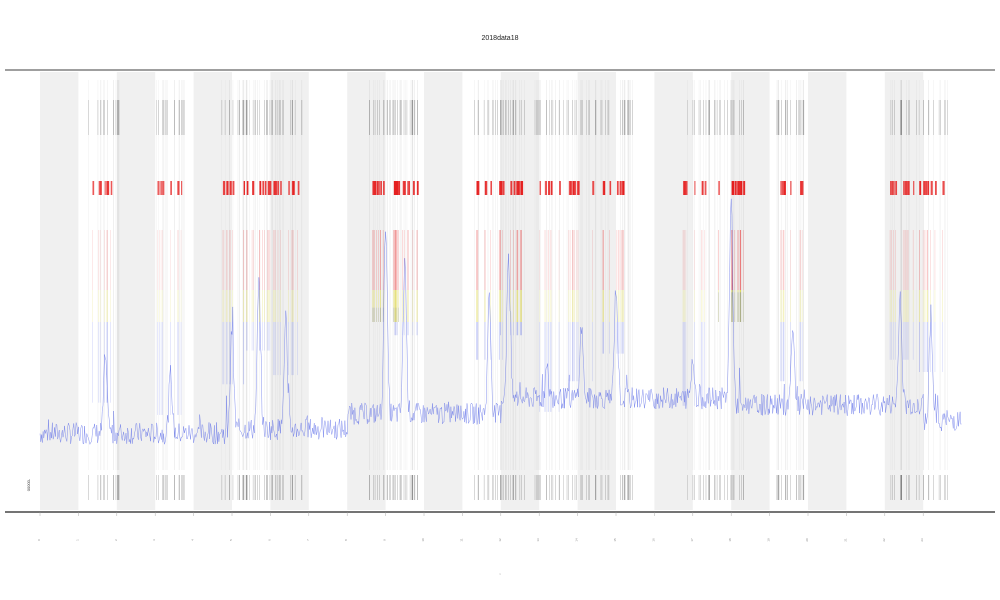 This screenshot has width=1000, height=600. Describe the element at coordinates (807, 540) in the screenshot. I see `x-tick-label: 20` at that location.